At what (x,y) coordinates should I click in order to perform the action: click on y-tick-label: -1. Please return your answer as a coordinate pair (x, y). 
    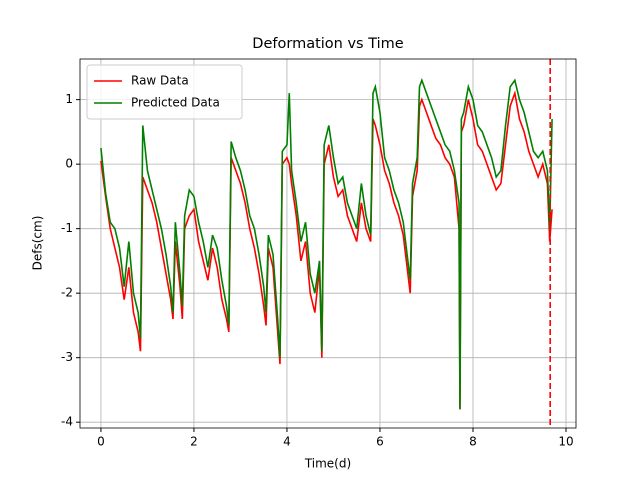
    Looking at the image, I should click on (67, 228).